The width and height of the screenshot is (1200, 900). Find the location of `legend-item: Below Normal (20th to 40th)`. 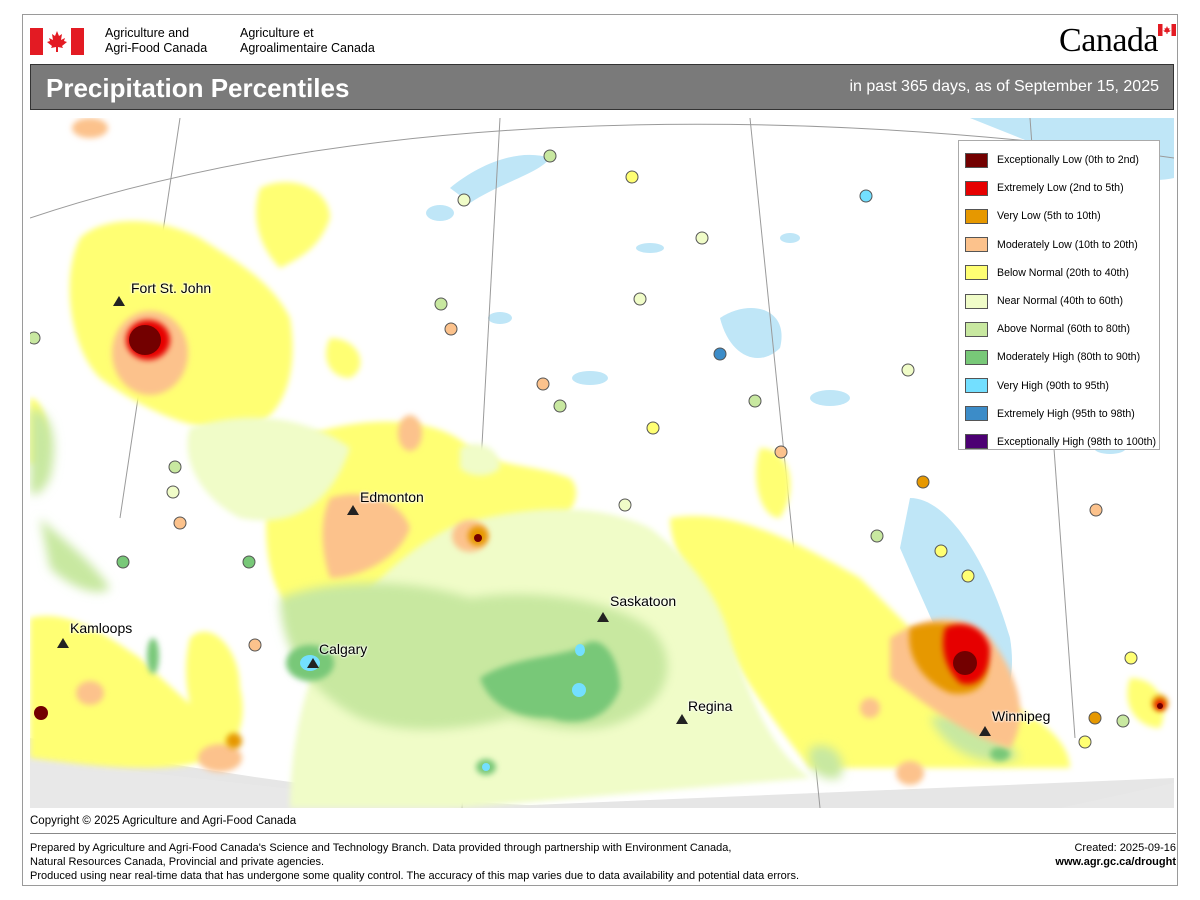

legend-item: Below Normal (20th to 40th) is located at coordinates (1059, 273).